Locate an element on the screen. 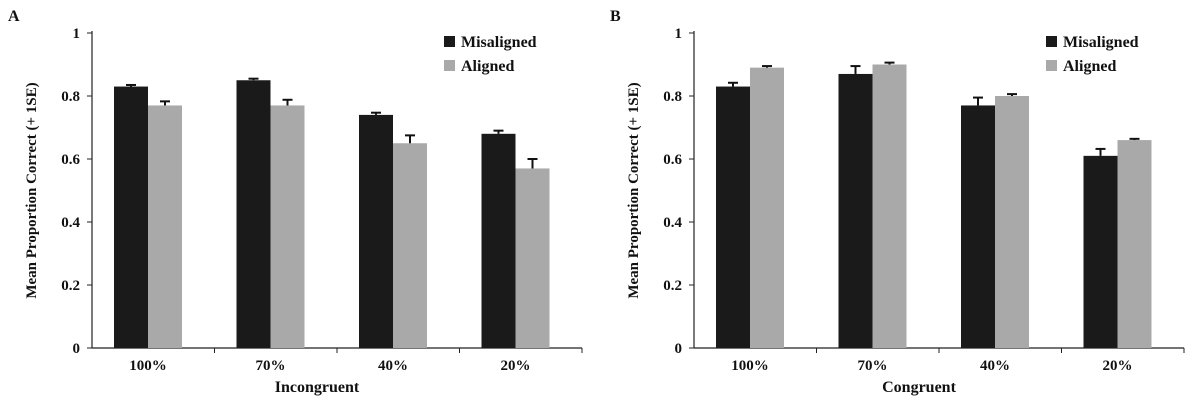 The width and height of the screenshot is (1194, 404). panel-label: A is located at coordinates (14, 16).